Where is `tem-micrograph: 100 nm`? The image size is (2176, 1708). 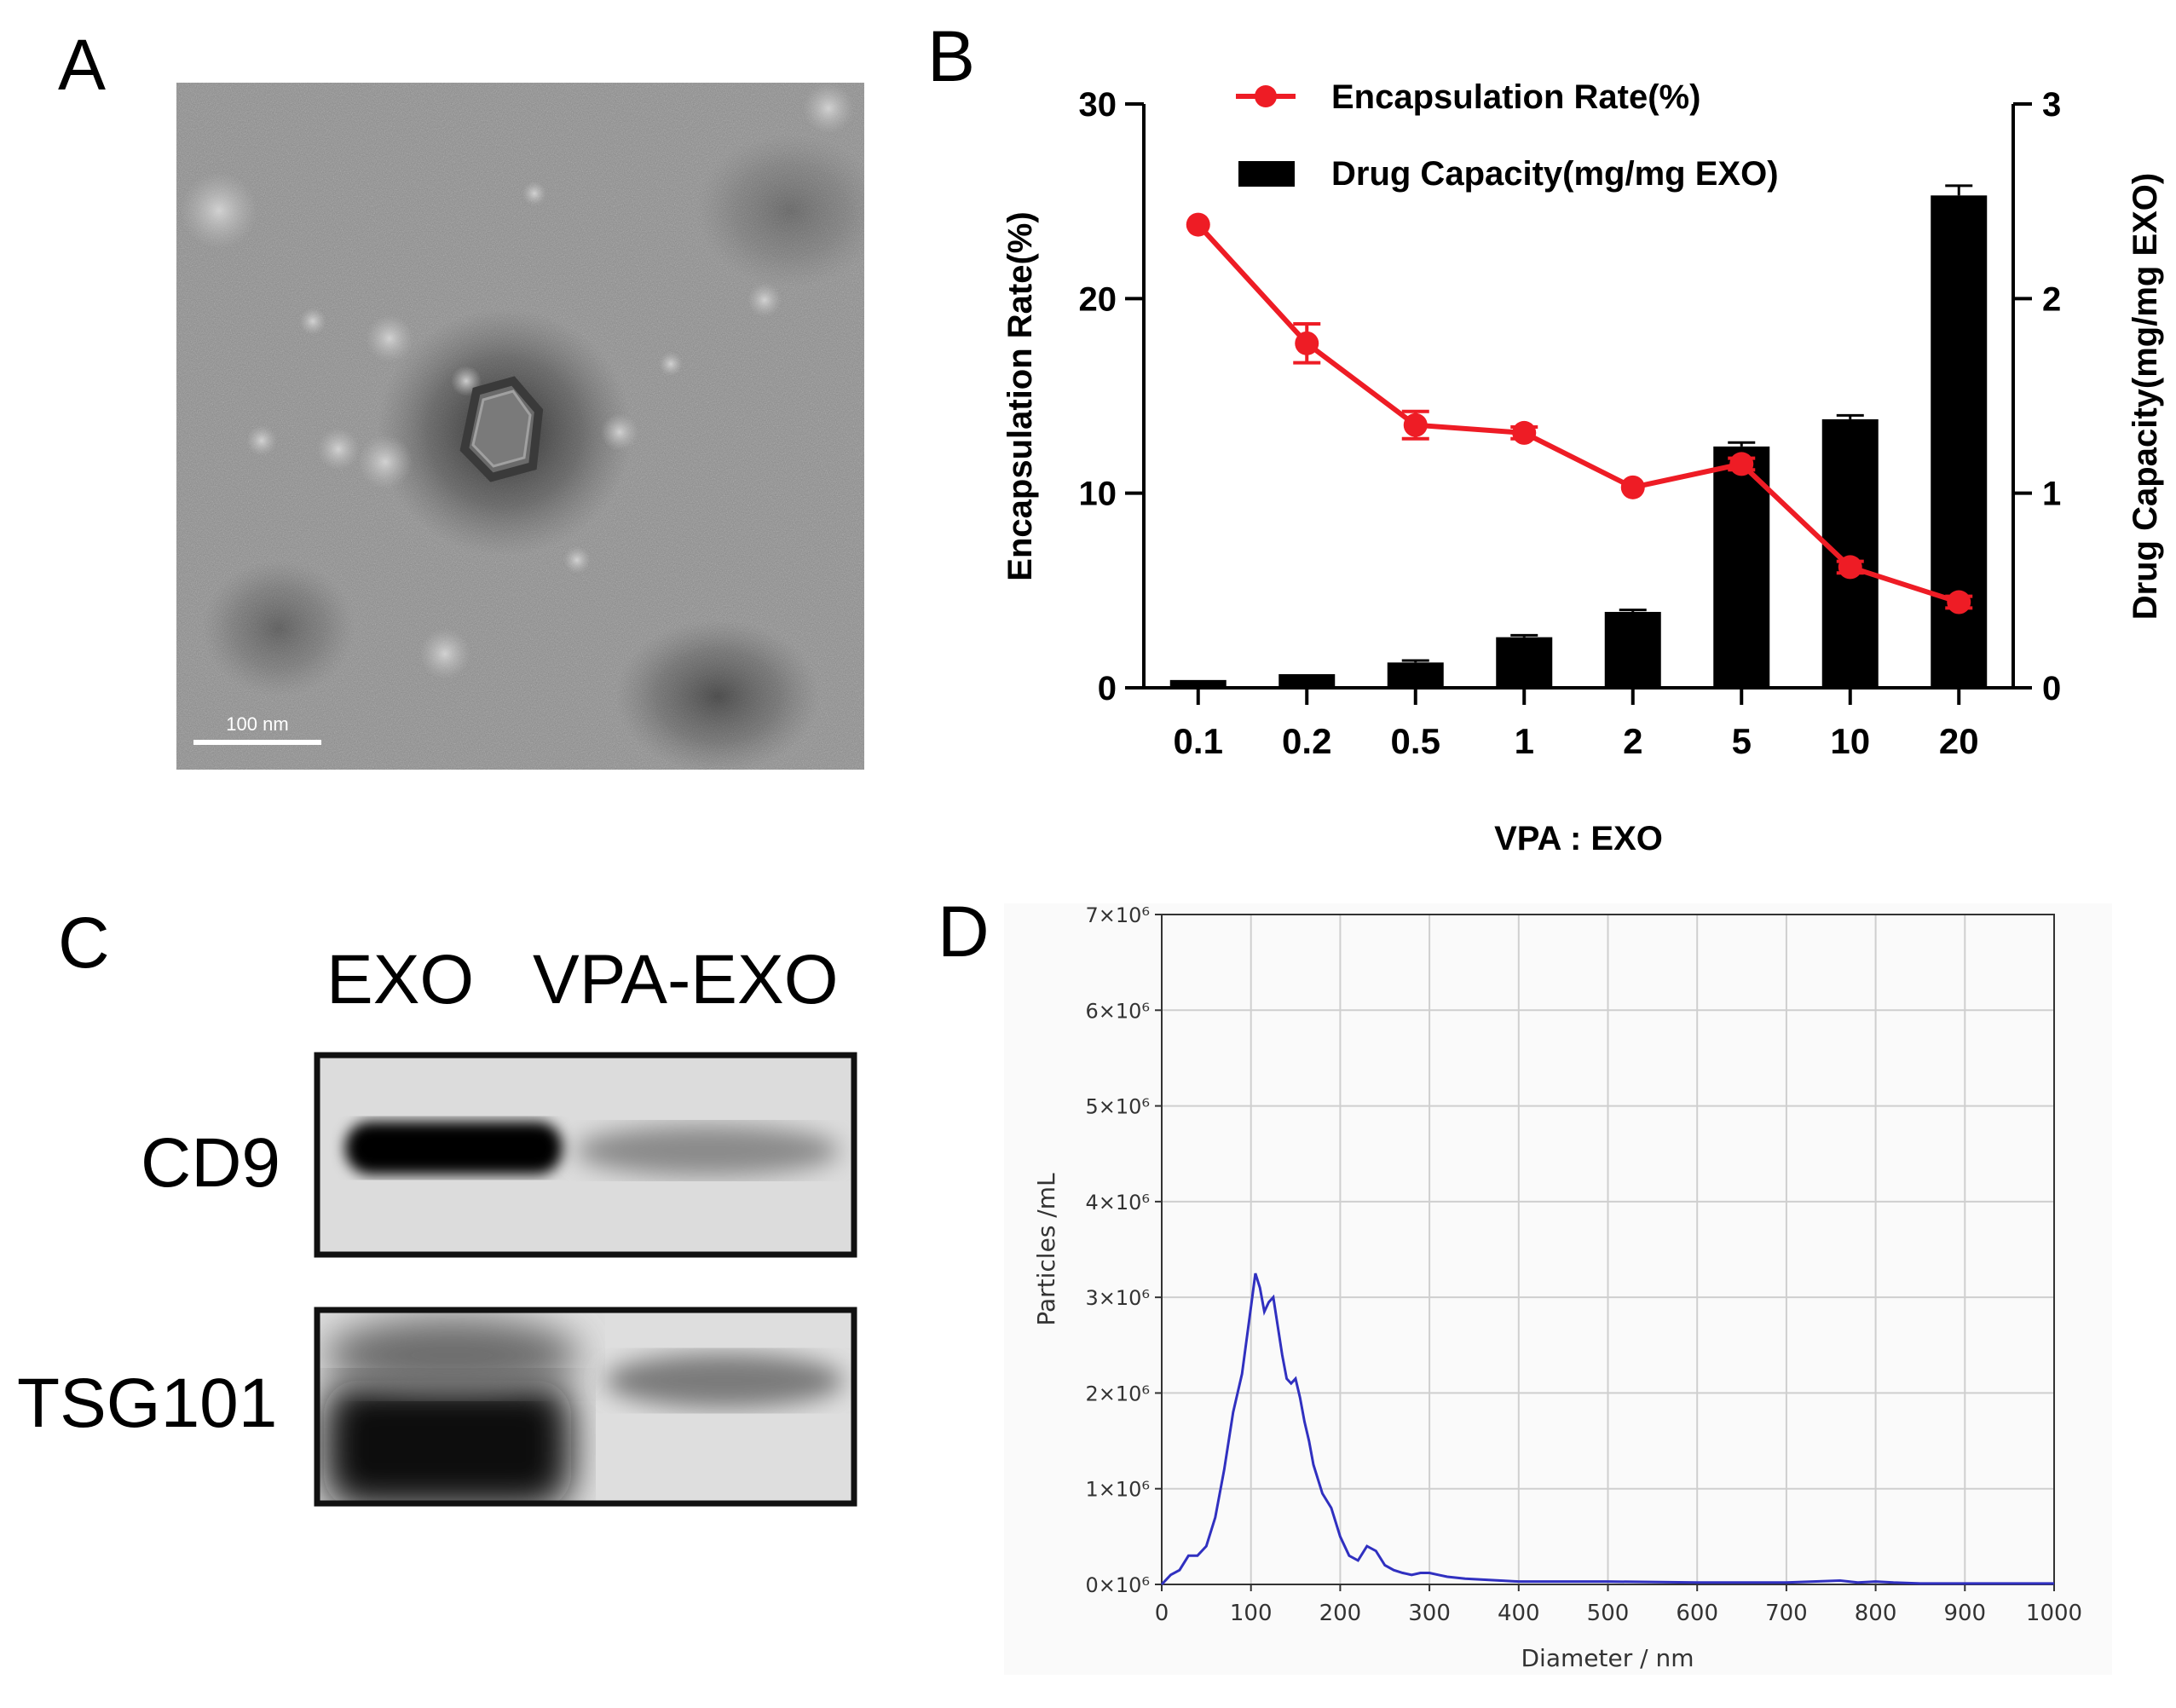 tem-micrograph: 100 nm is located at coordinates (520, 426).